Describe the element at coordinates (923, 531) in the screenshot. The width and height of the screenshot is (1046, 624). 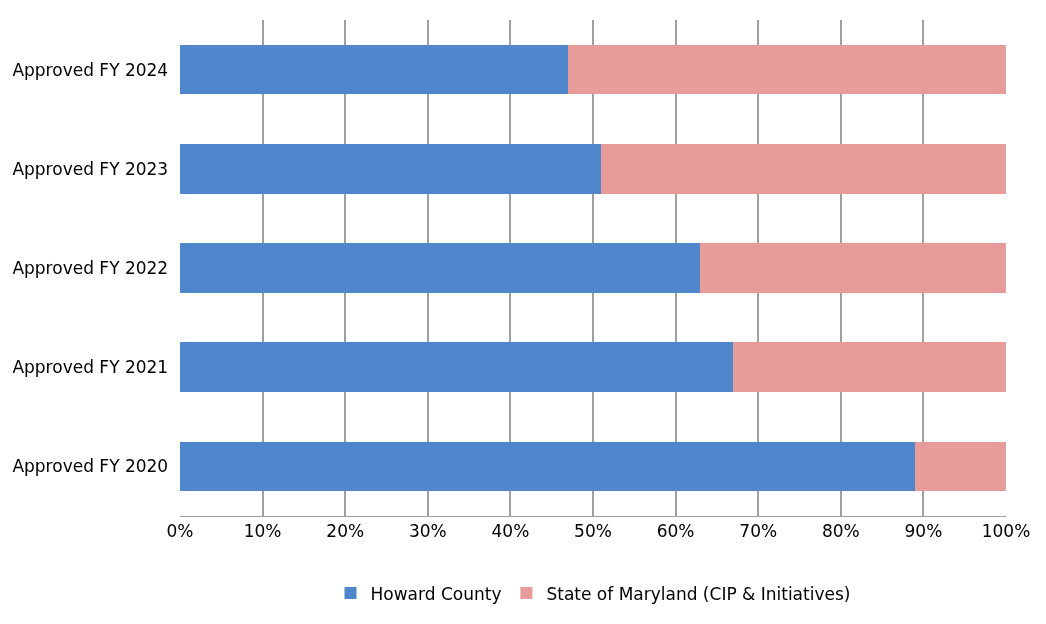
I see `x-tick-label: 90%` at that location.